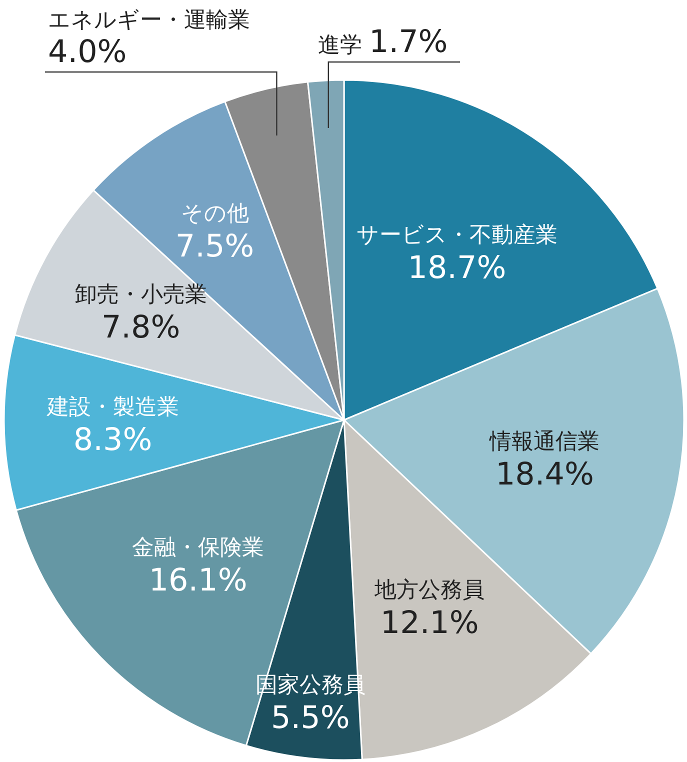  Describe the element at coordinates (87, 52) in the screenshot. I see `data-label: 4.0%` at that location.